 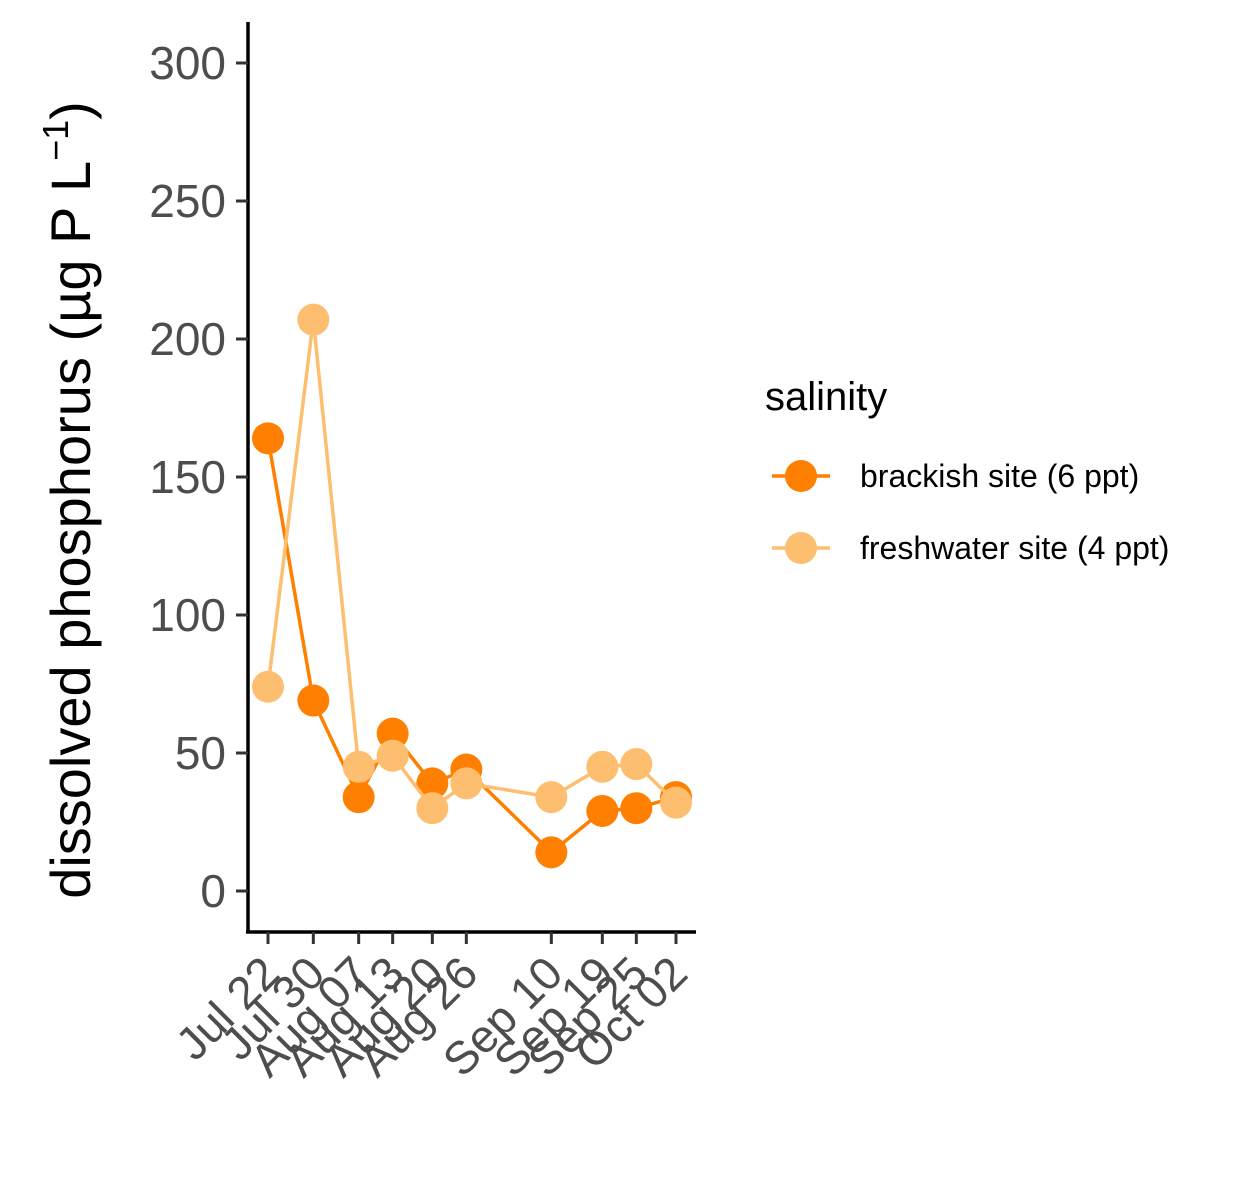 I want to click on y-tick-label: 300, so click(x=187, y=63).